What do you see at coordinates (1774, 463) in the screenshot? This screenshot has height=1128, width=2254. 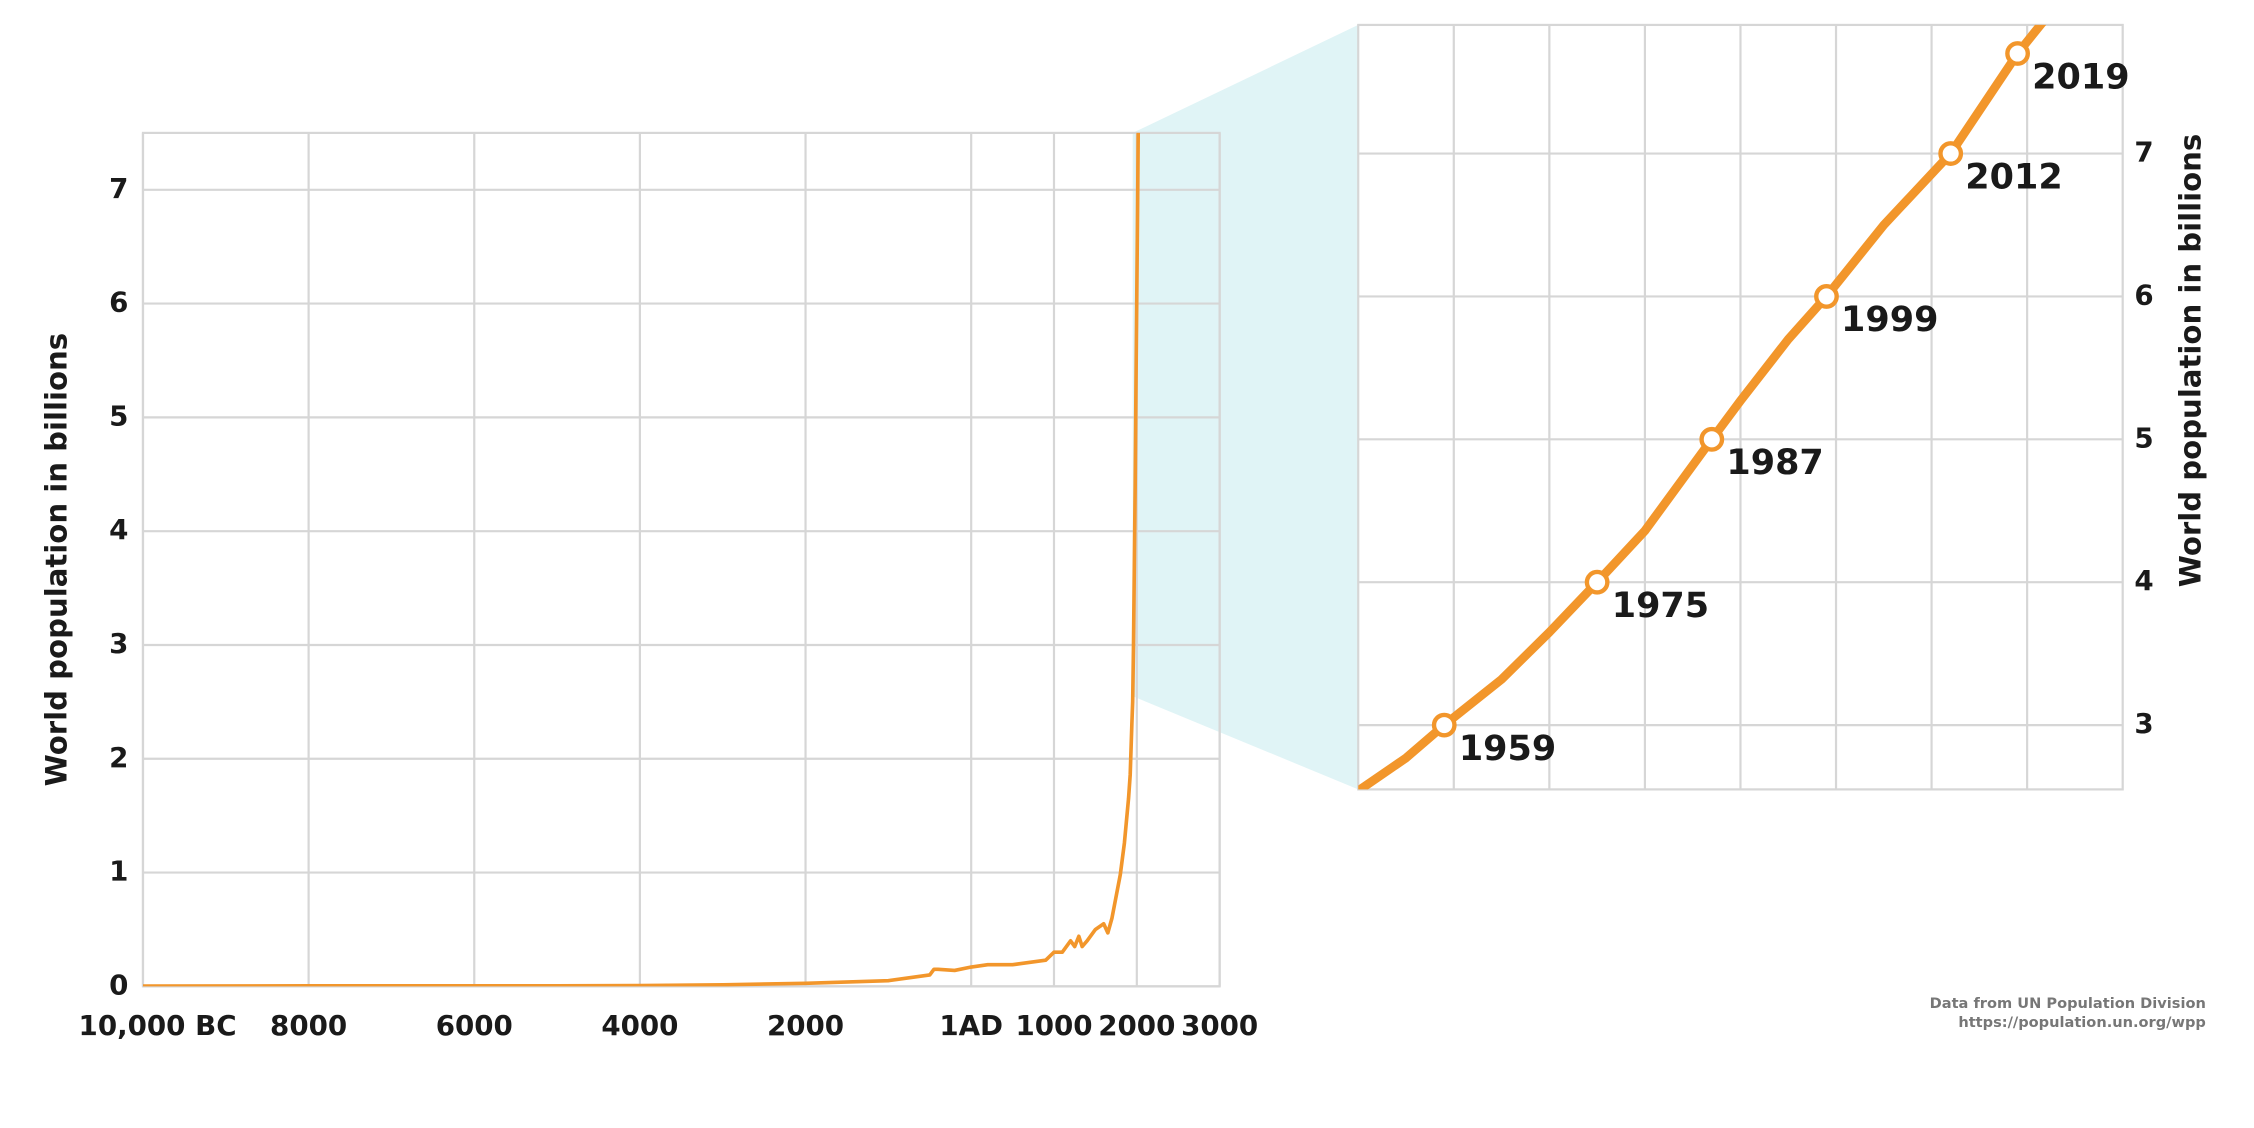 I see `milestone-label: 1987` at bounding box center [1774, 463].